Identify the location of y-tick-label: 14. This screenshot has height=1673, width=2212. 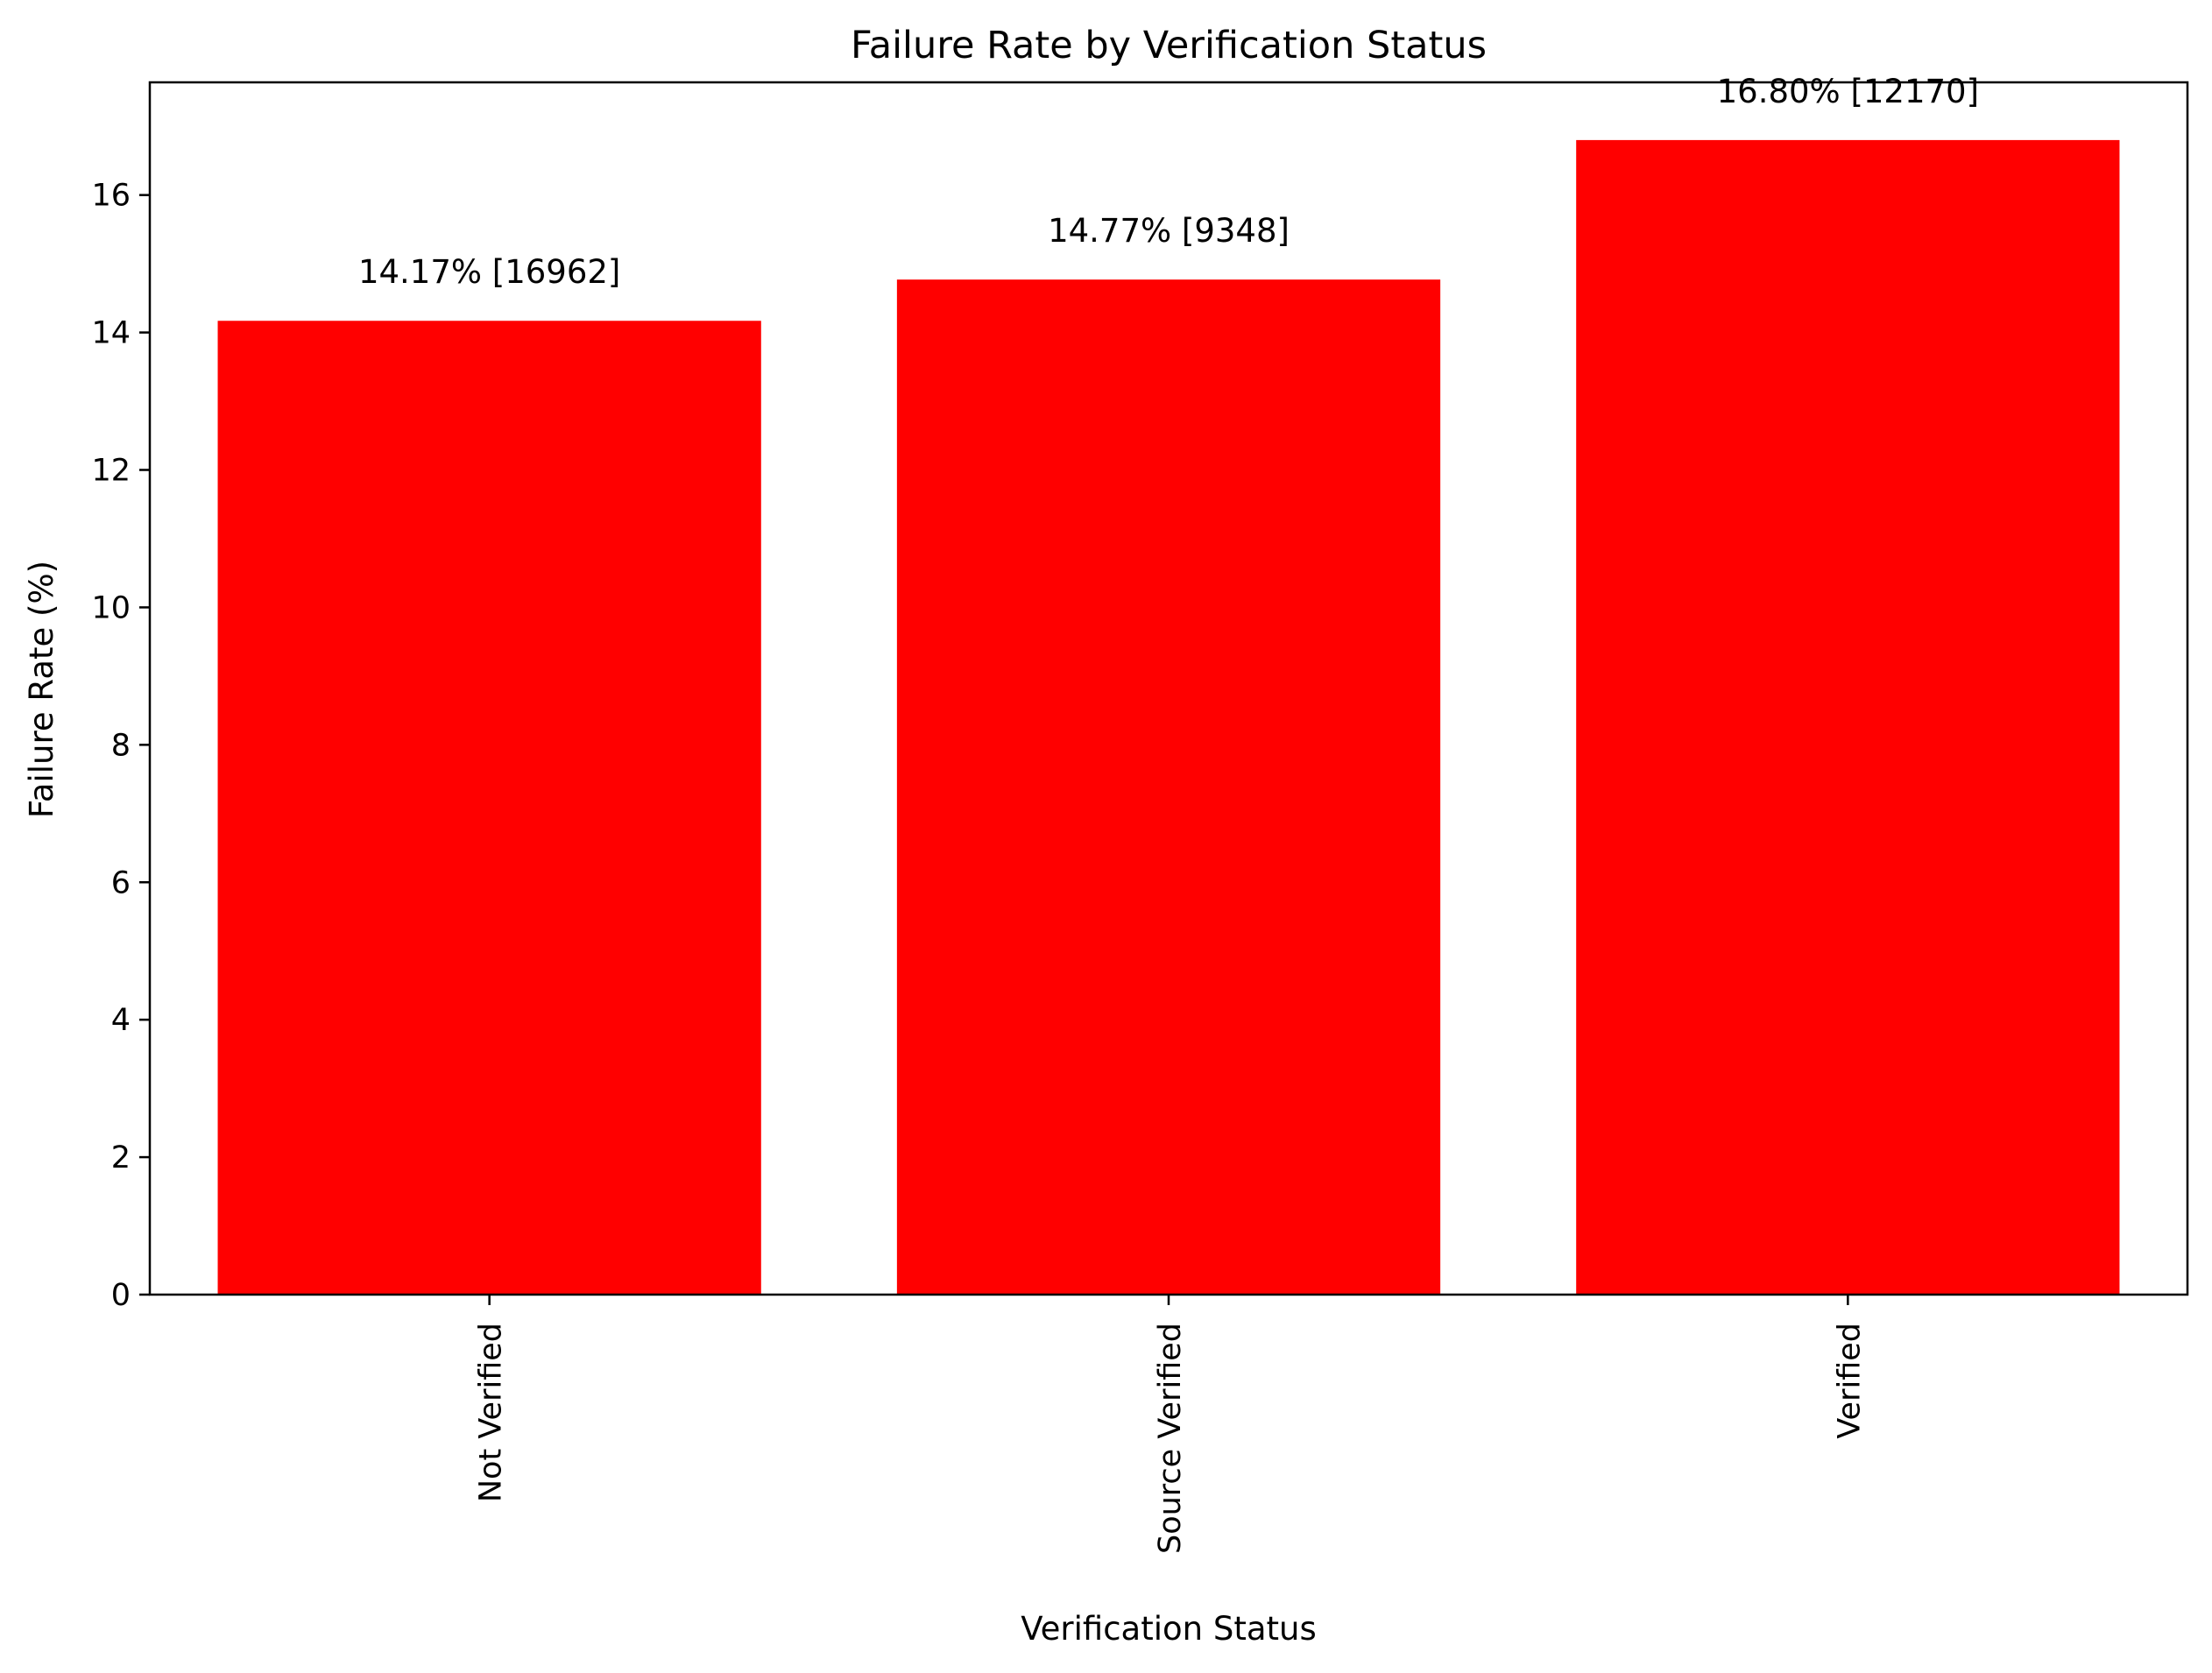
(111, 333).